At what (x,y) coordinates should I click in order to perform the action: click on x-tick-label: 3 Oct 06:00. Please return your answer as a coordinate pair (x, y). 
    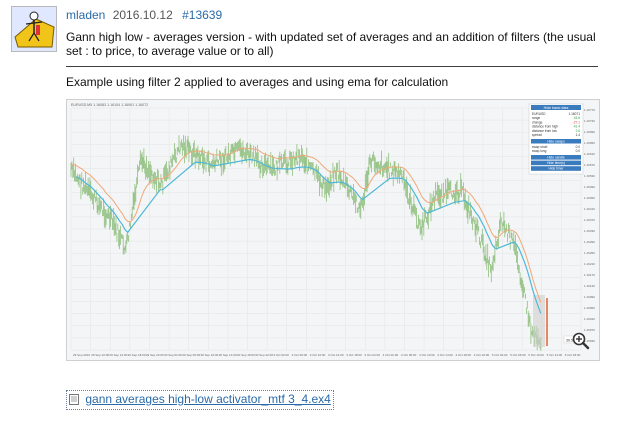
    Looking at the image, I should click on (300, 355).